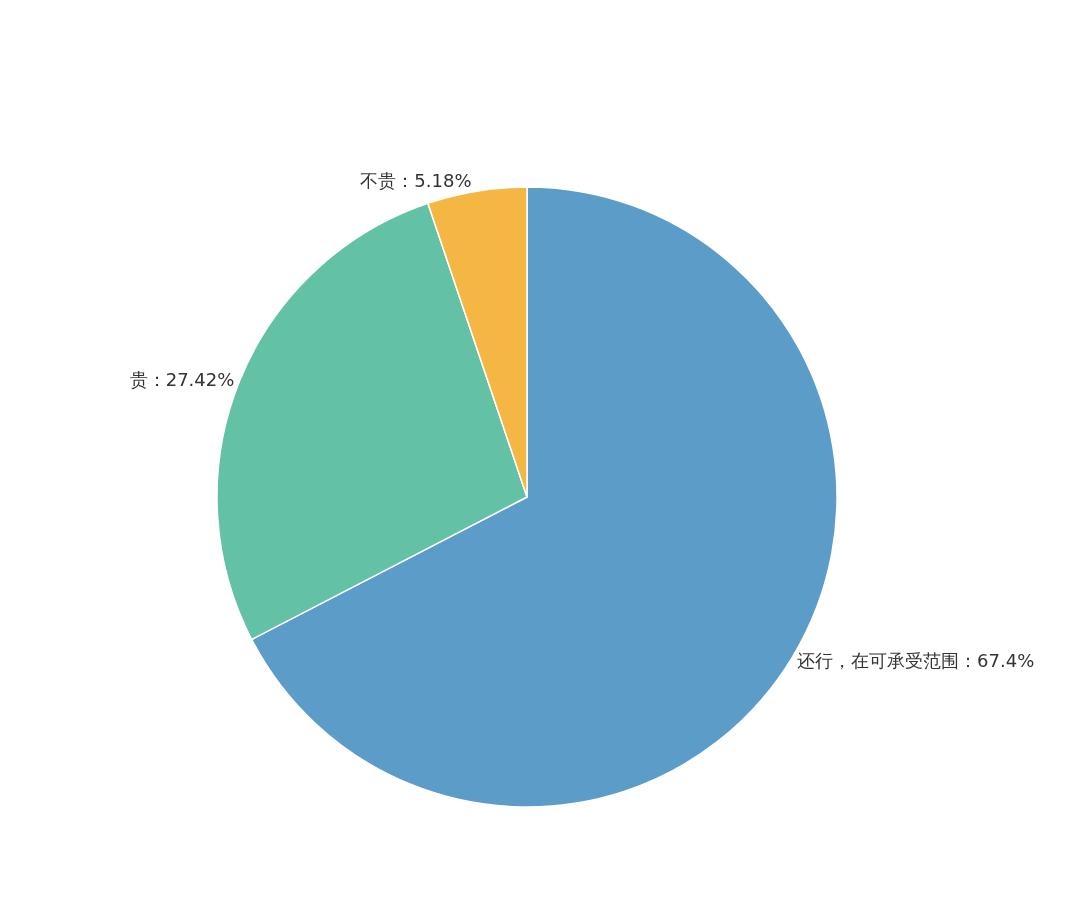  What do you see at coordinates (916, 661) in the screenshot?
I see `slice-label: 还行，在可承受范围：67.4%` at bounding box center [916, 661].